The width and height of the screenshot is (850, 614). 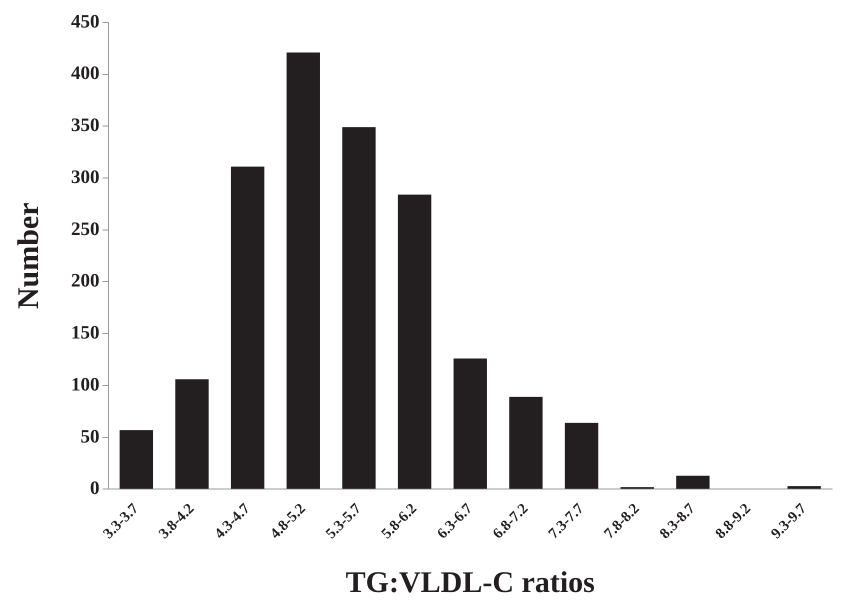 I want to click on y-tick-label: 50, so click(x=90, y=437).